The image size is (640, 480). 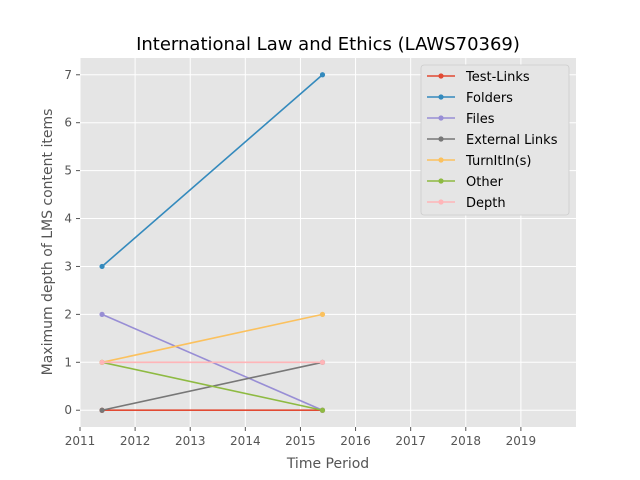 What do you see at coordinates (190, 441) in the screenshot?
I see `x-tick-label: 2013` at bounding box center [190, 441].